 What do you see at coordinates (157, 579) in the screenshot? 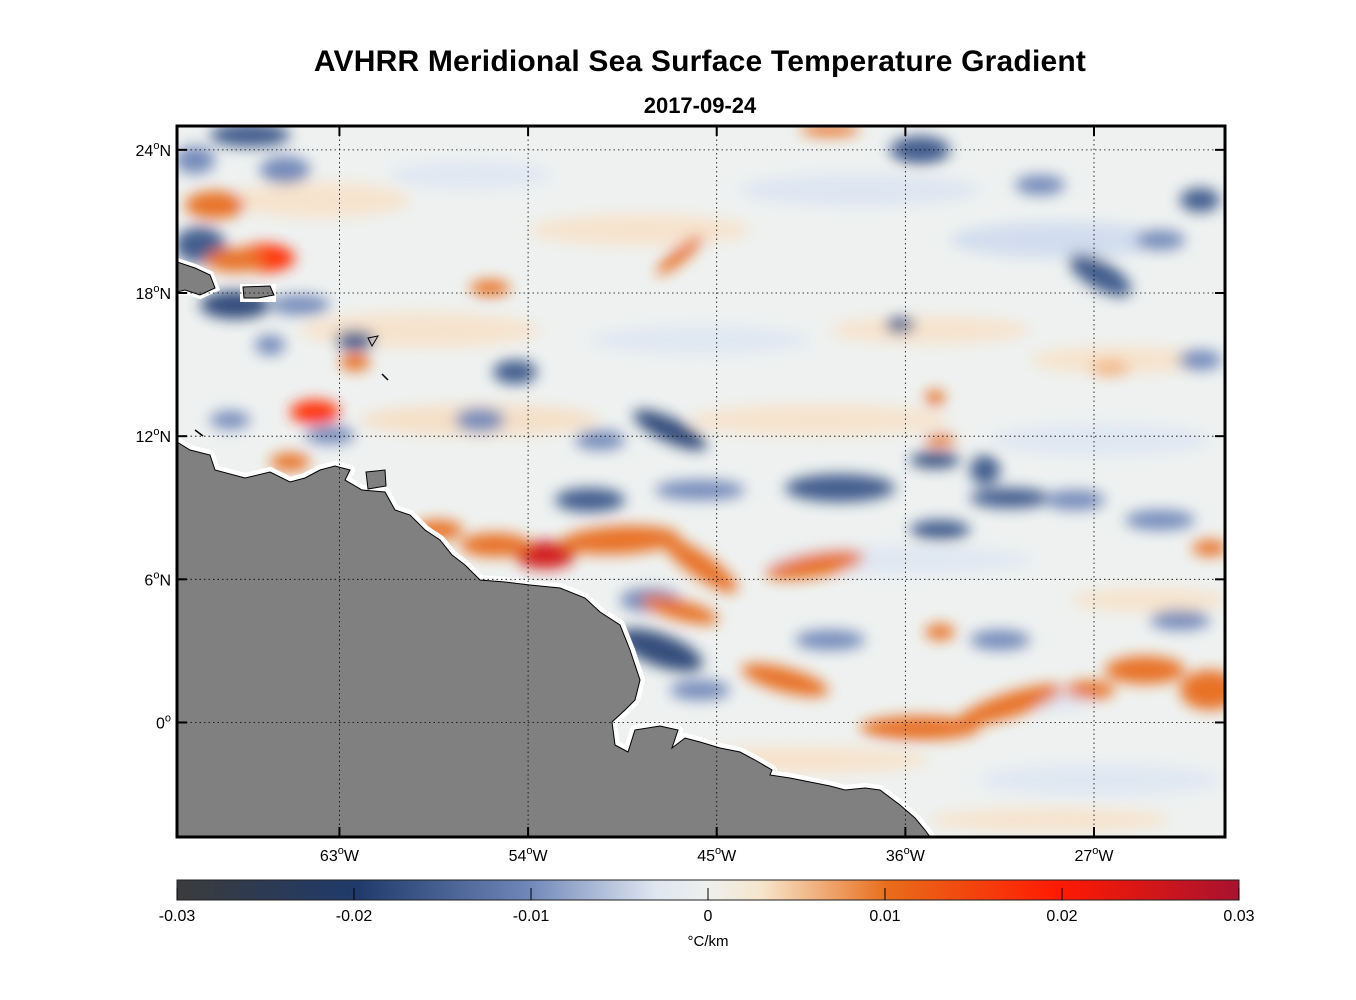
I see `lat-tick-label: 6oN` at bounding box center [157, 579].